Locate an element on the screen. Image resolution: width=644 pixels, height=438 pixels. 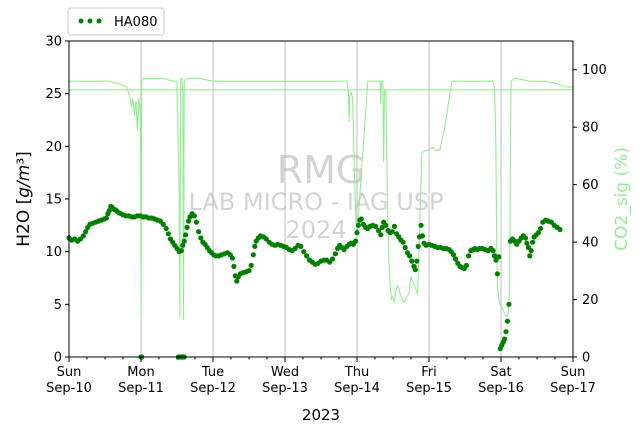
x-tick-label-date: Sep-10 is located at coordinates (69, 388).